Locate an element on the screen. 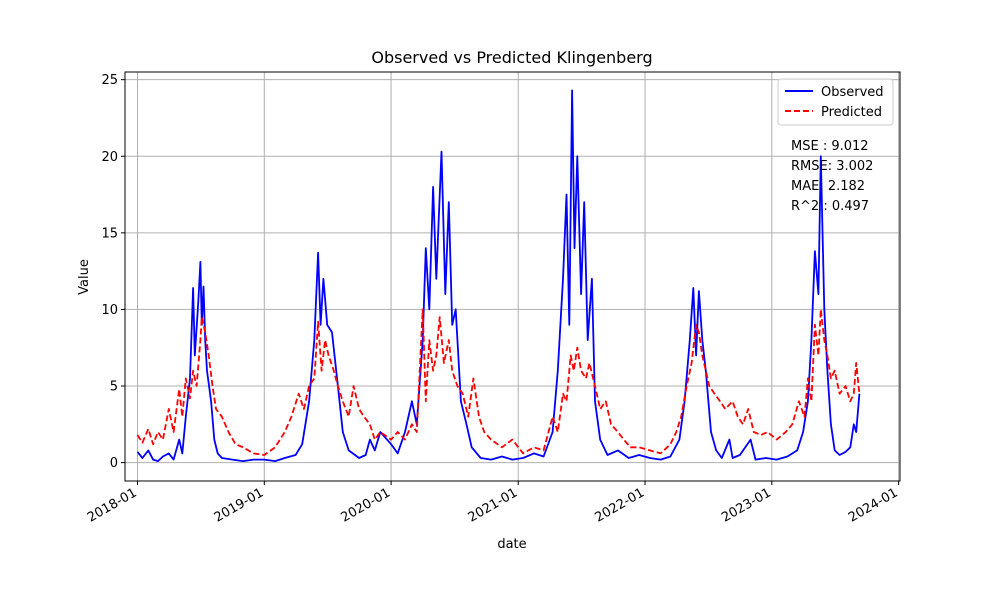 The width and height of the screenshot is (1000, 600). metric-rmse: RMSE: 3.002 is located at coordinates (832, 166).